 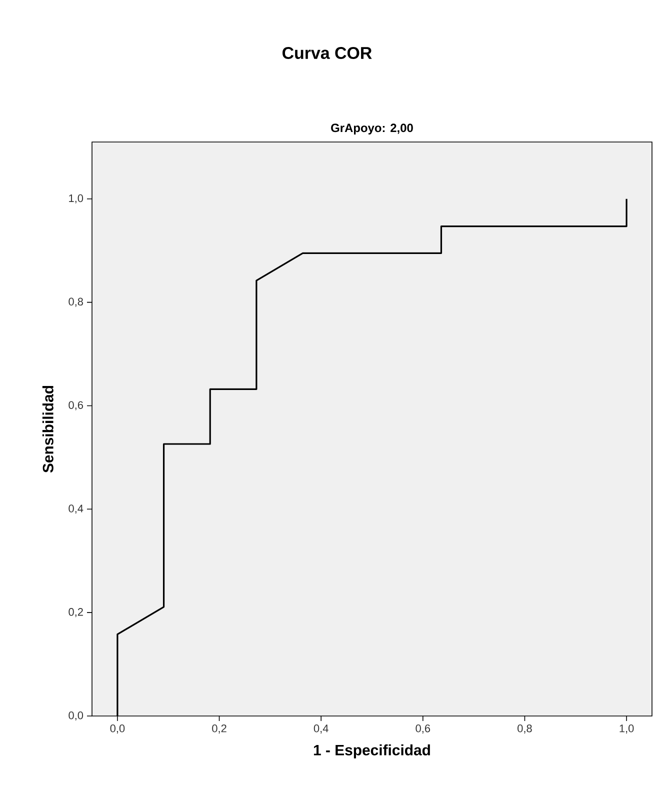 I want to click on y-axis-title: Sensibilidad, so click(x=48, y=429).